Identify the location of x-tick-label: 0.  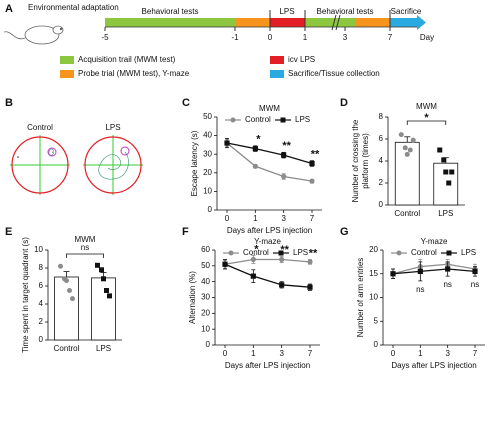
(393, 353).